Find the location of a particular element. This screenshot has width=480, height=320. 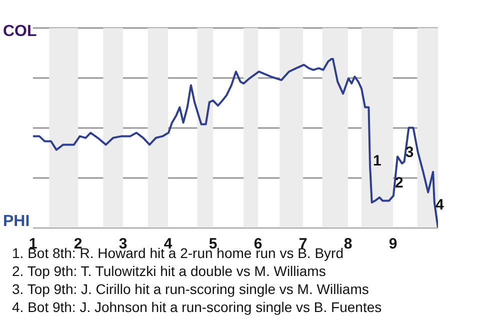

text: 2. Top 9th: T. Tulowitzki hit a double vs M. Williams is located at coordinates (169, 271).